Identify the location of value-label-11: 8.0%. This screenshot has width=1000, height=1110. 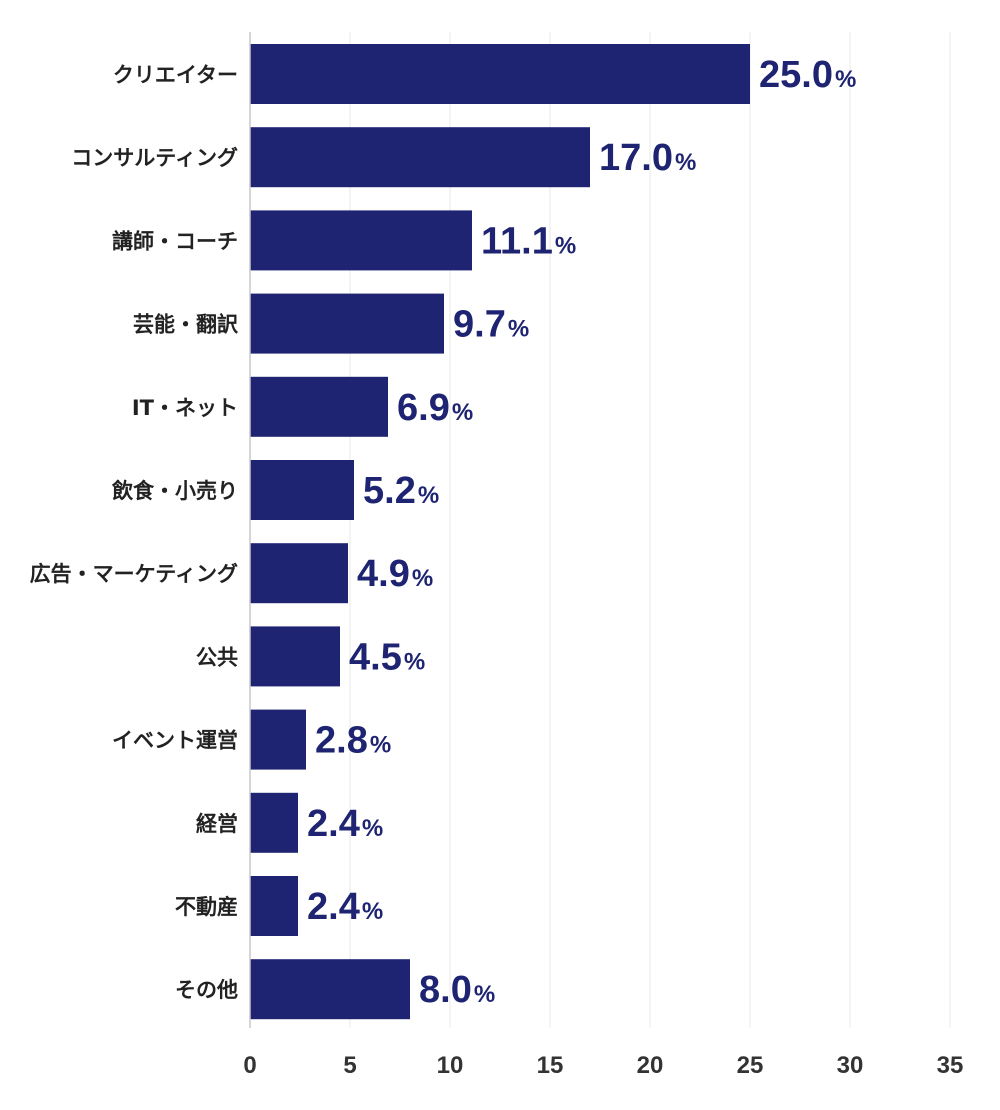
(457, 990).